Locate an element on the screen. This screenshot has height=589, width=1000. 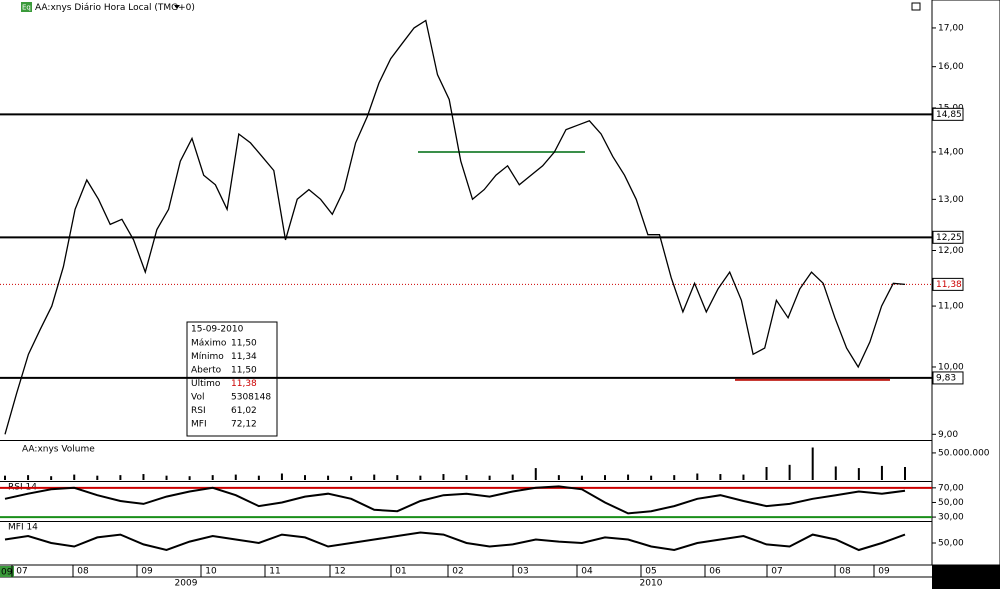
corner is located at coordinates (966, 577).